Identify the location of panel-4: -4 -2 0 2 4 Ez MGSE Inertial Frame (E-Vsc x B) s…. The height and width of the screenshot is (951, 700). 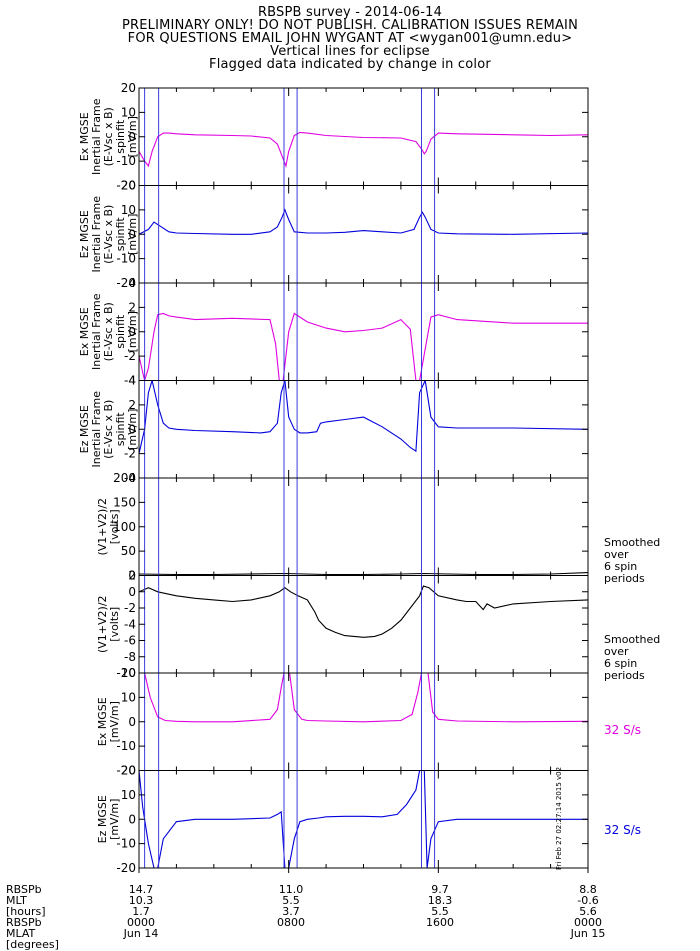
(333, 429).